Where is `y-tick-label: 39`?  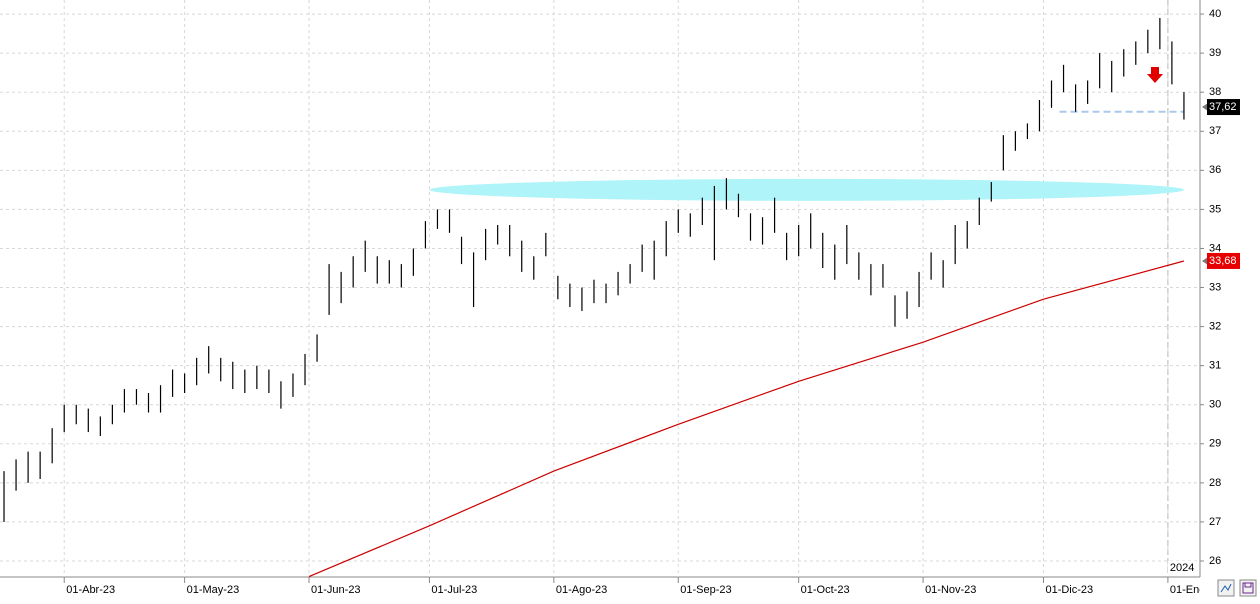
y-tick-label: 39 is located at coordinates (1215, 53).